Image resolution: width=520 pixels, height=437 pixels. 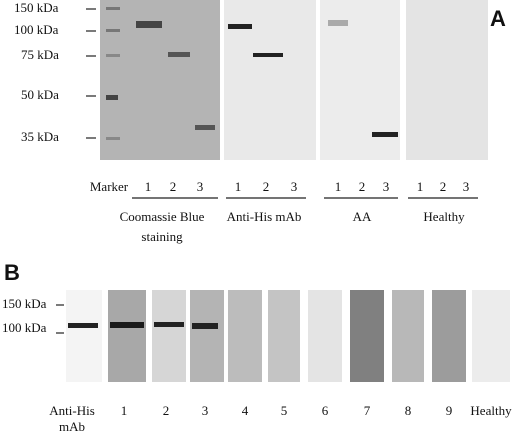 What do you see at coordinates (279, 186) in the screenshot?
I see `lane-labels-a: Marker 1 2 3 1 2 3 1 2 3 1 2 3` at bounding box center [279, 186].